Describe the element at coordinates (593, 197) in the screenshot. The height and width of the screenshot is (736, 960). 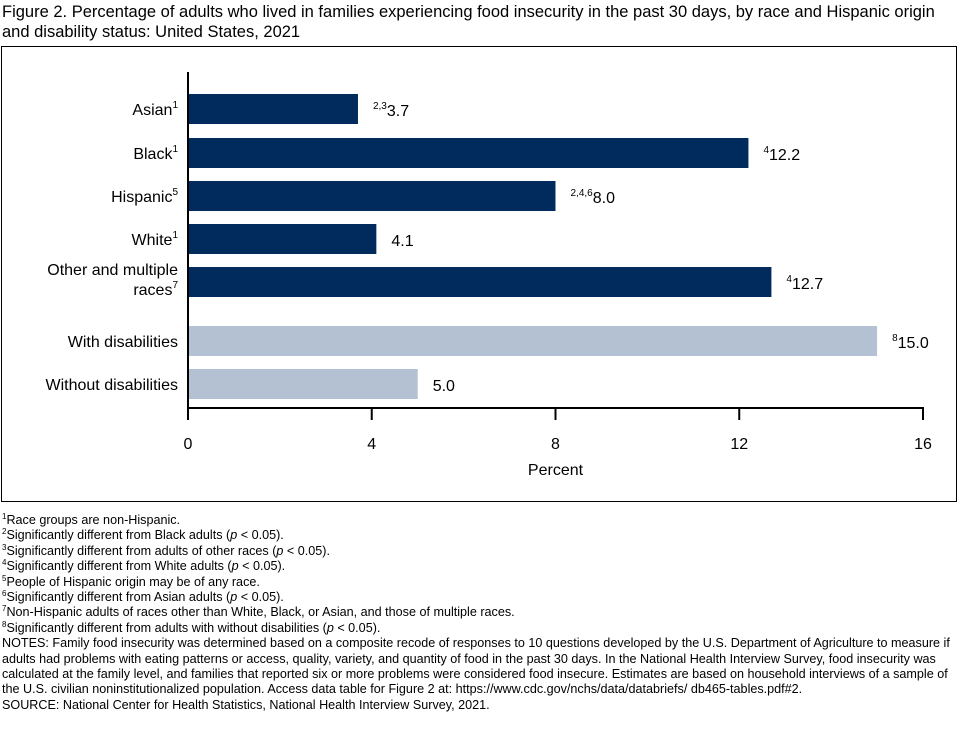
I see `value-label: 2,4,68.0` at that location.